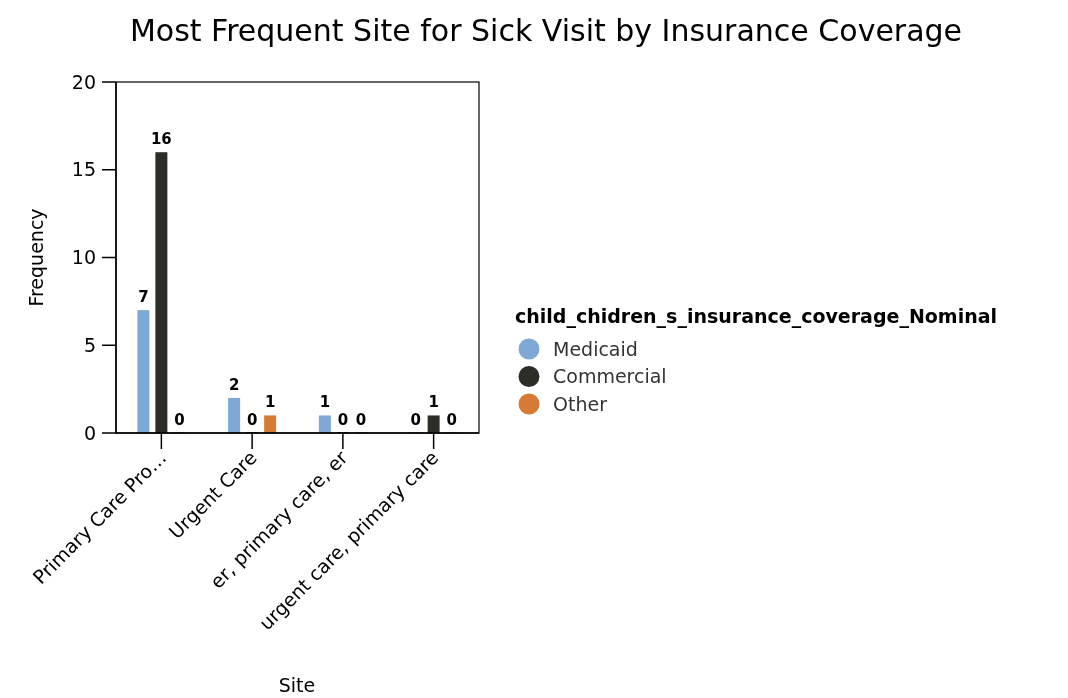  Describe the element at coordinates (89, 432) in the screenshot. I see `y-tick-label: 0` at that location.